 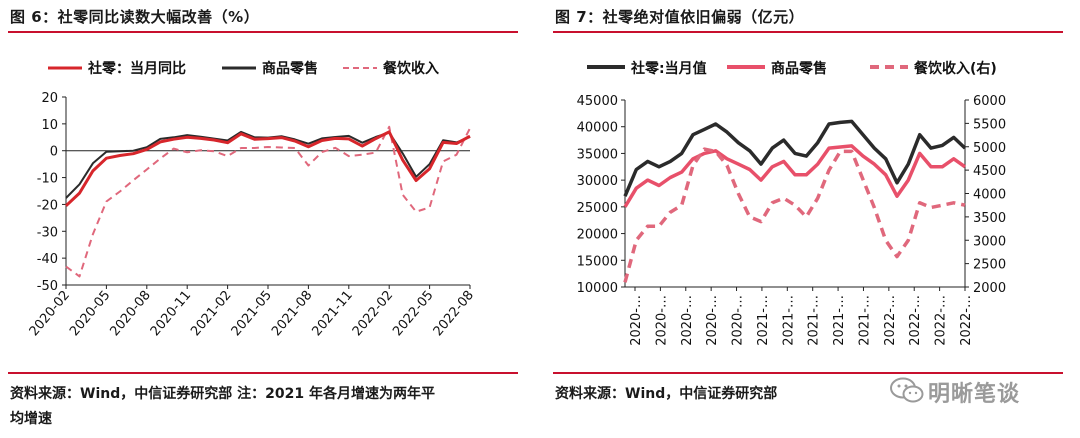 What do you see at coordinates (47, 205) in the screenshot?
I see `y-tick-4: -20` at bounding box center [47, 205].